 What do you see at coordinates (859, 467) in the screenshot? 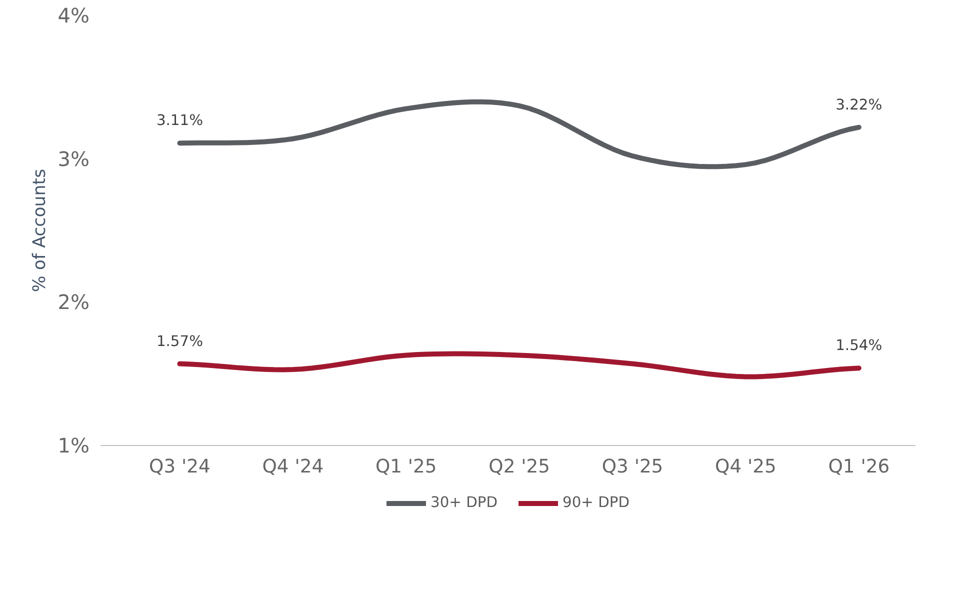
I see `x-tick-label: Q1 '26` at bounding box center [859, 467].